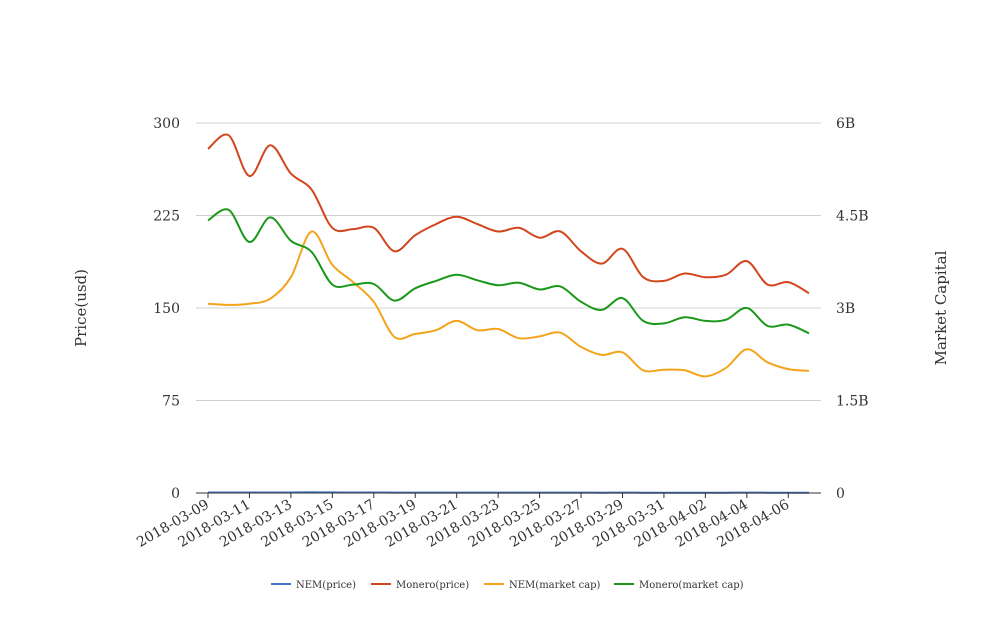  I want to click on y-tick-label-left: 225, so click(166, 217).